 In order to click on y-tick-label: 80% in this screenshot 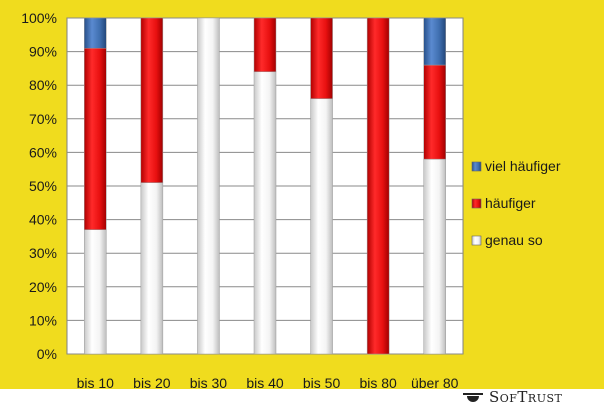, I will do `click(43, 85)`.